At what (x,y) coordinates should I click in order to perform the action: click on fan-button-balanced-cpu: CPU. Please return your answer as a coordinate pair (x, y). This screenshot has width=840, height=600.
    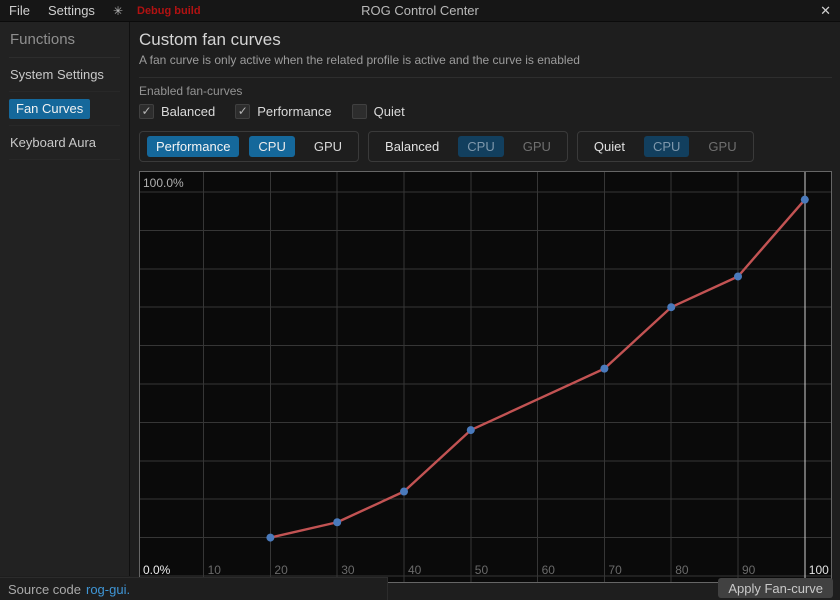
    Looking at the image, I should click on (481, 146).